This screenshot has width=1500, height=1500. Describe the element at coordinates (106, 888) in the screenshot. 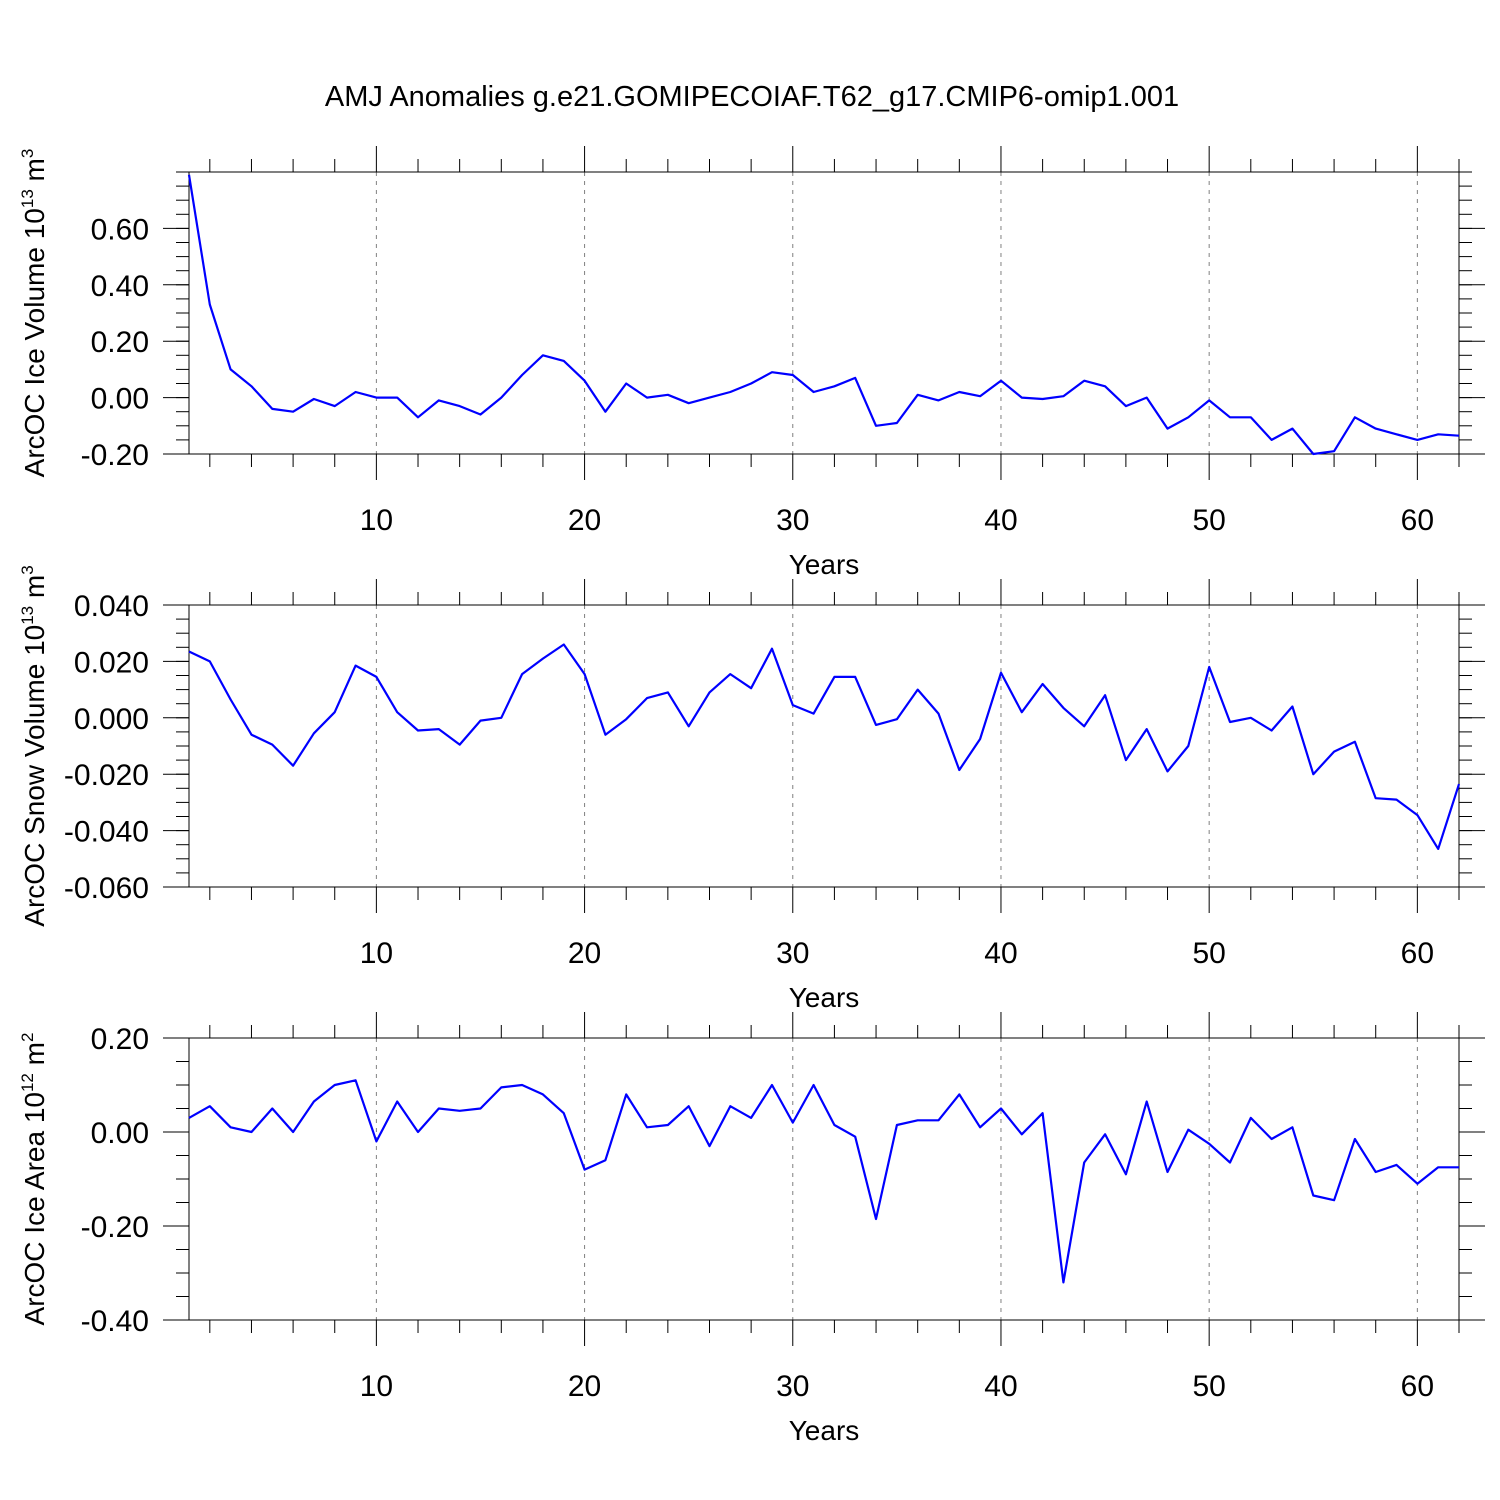

I see `y-tick-label: -0.060` at that location.